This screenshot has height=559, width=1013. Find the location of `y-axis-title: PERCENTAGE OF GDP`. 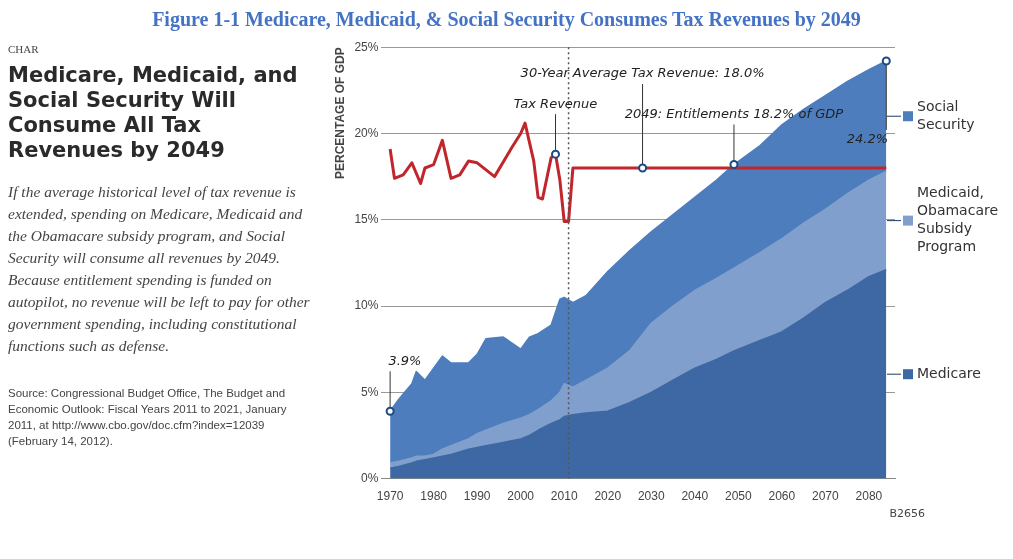

y-axis-title: PERCENTAGE OF GDP is located at coordinates (339, 113).